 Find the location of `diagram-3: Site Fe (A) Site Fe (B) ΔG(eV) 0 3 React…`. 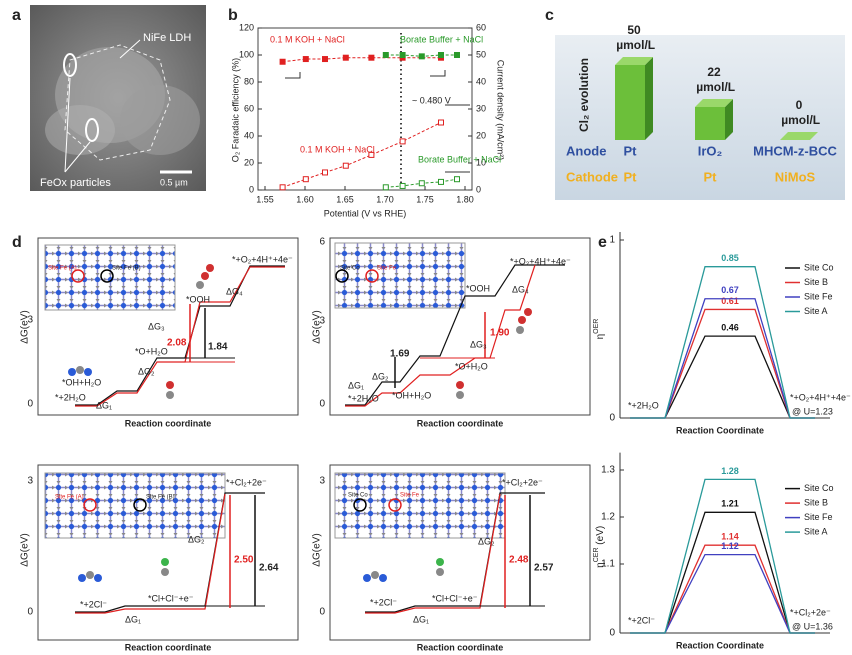

diagram-3: Site Fe (A) Site Fe (B) ΔG(eV) 0 3 React… is located at coordinates (159, 558).